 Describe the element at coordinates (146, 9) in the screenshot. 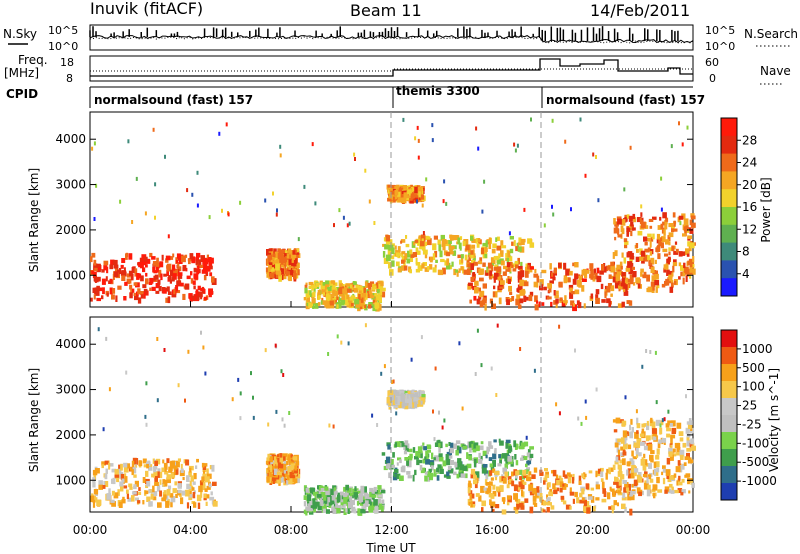

I see `station-title: Inuvik (fitACF)` at that location.